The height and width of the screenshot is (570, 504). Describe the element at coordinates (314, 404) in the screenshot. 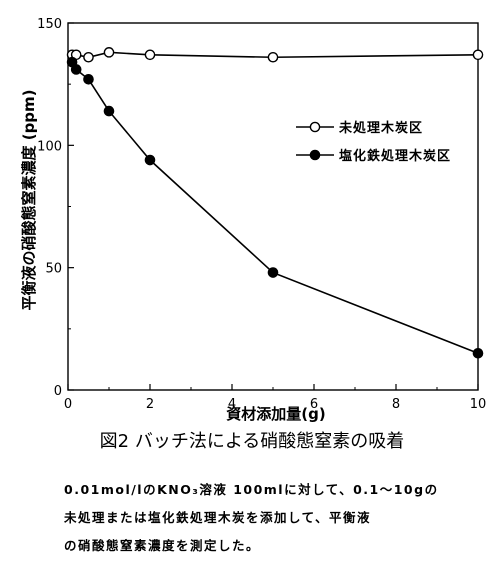

I see `x-tick-label: 6` at that location.